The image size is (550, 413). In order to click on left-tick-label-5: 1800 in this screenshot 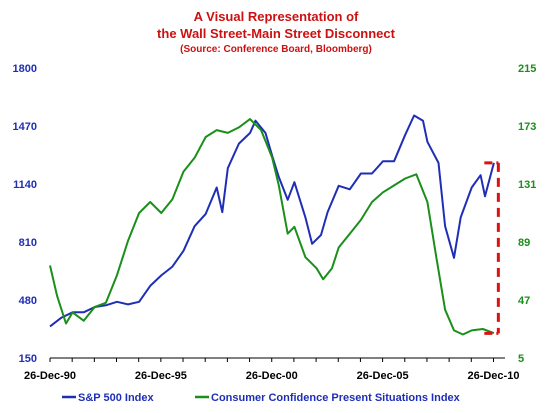, I will do `click(25, 69)`.